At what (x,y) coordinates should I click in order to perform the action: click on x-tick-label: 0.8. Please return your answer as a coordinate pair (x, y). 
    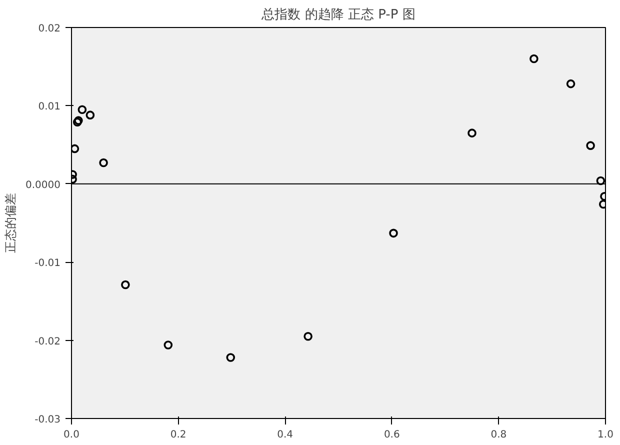
    Looking at the image, I should click on (498, 435).